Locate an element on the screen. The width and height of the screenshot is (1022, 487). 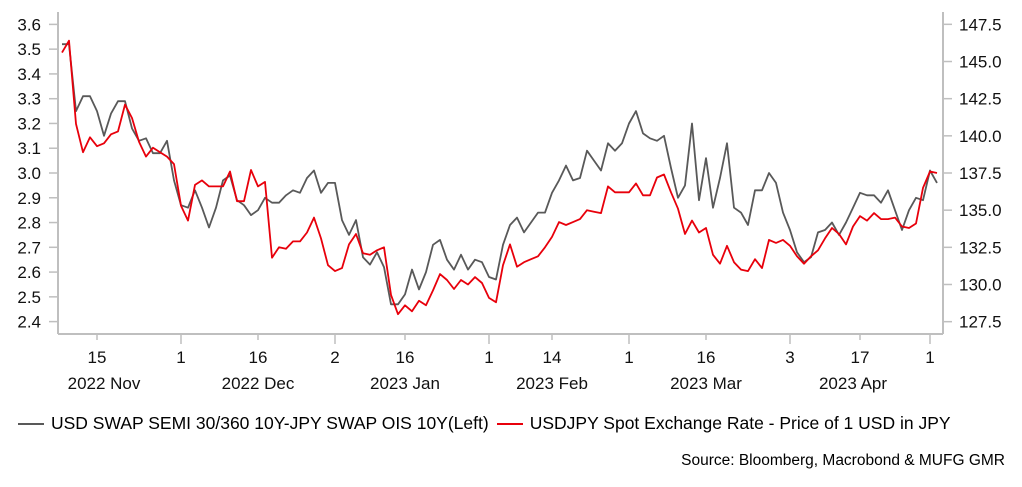
left-tick-label: 2.6 is located at coordinates (29, 272).